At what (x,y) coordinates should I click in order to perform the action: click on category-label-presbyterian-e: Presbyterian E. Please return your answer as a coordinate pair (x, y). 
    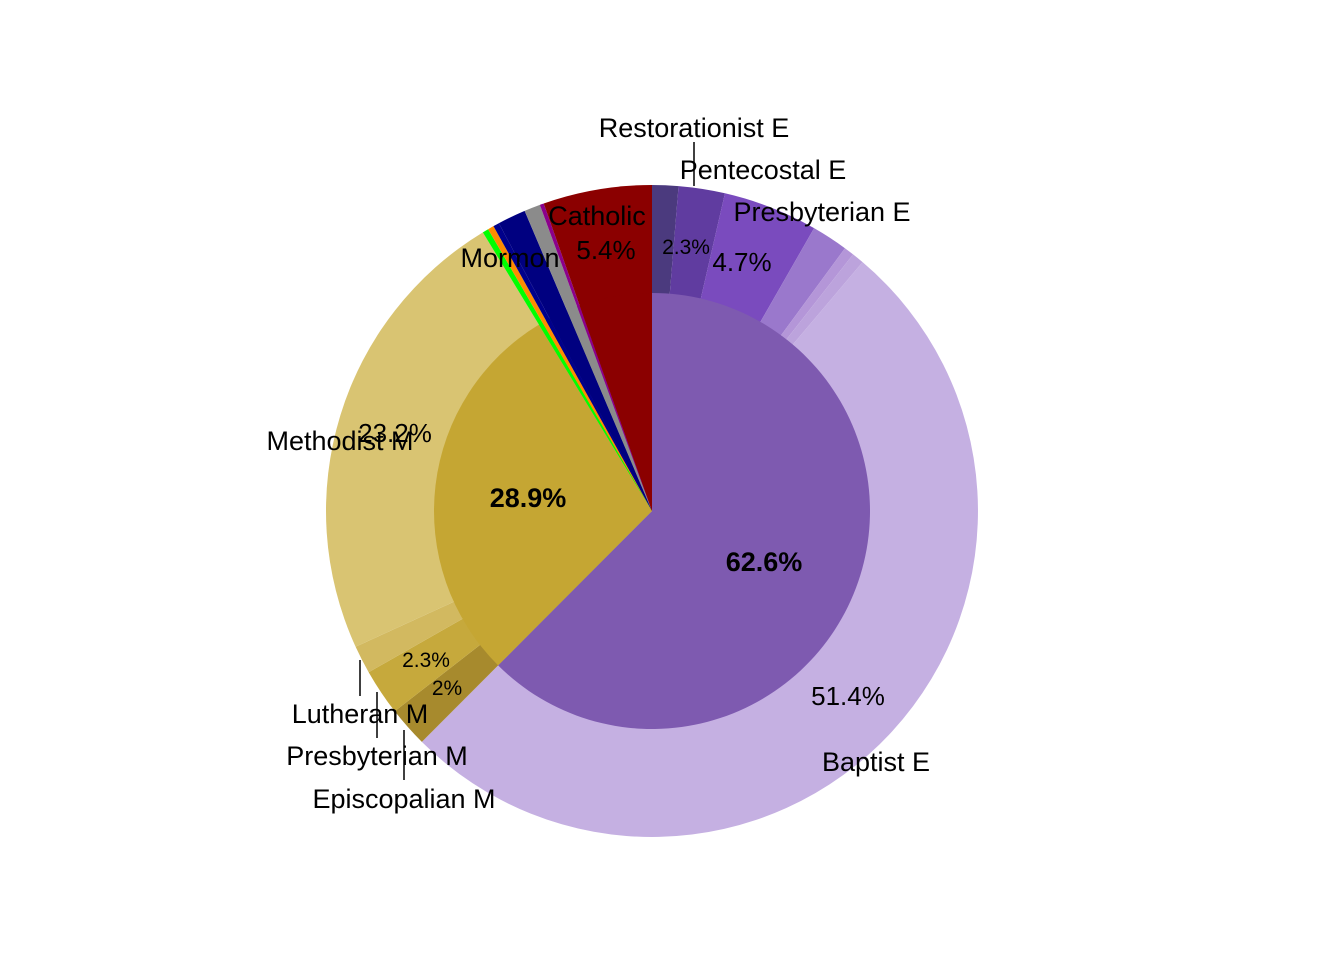
    Looking at the image, I should click on (821, 212).